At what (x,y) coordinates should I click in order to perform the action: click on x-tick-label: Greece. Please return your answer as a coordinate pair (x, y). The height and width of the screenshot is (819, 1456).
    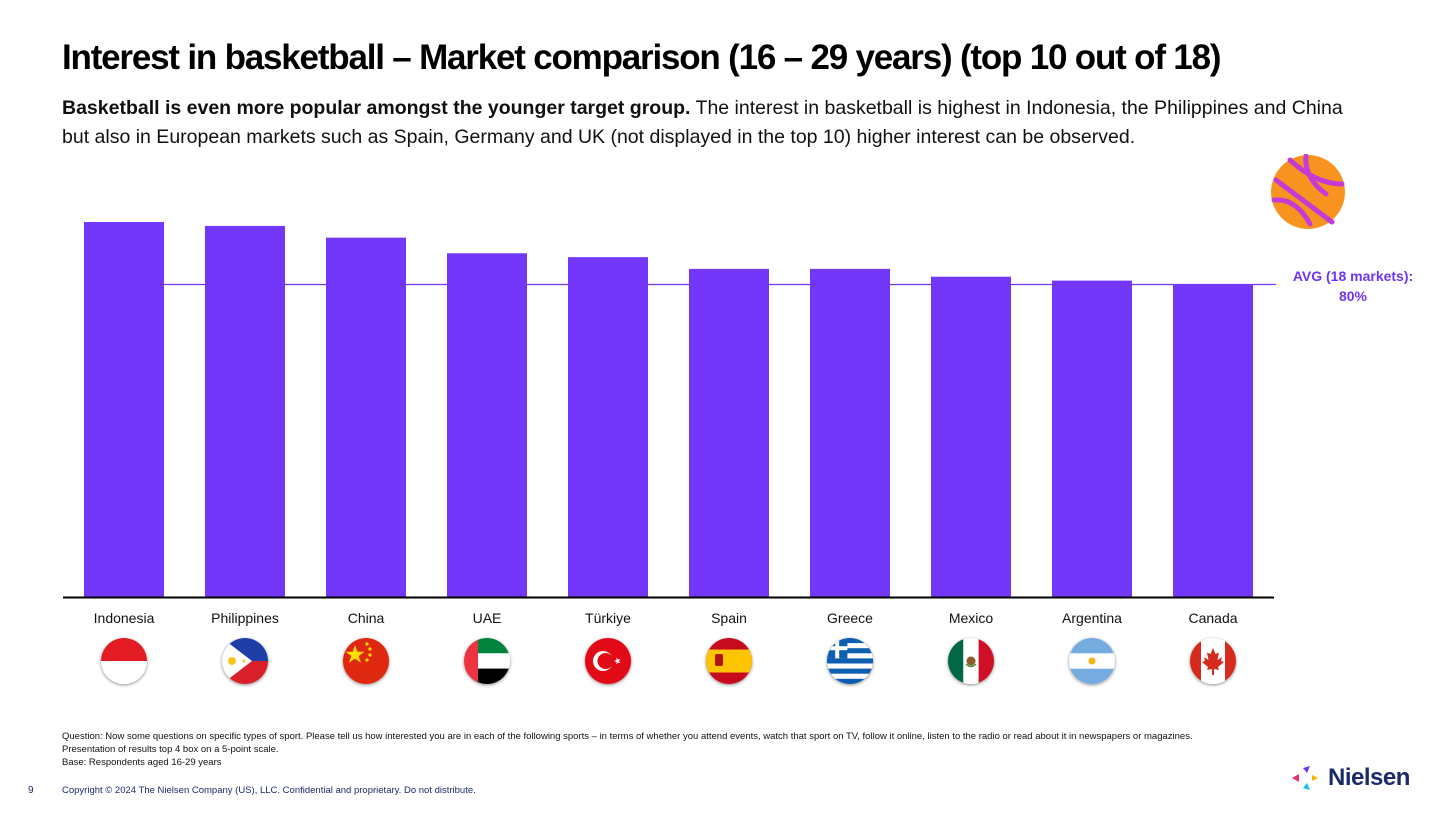
    Looking at the image, I should click on (850, 618).